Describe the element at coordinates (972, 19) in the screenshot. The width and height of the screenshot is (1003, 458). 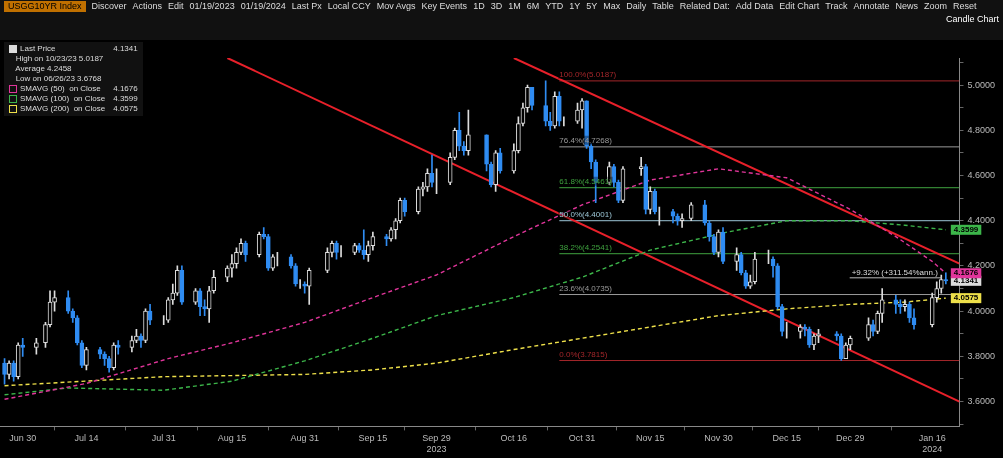
I see `chart-subtitle: Candle Chart` at that location.